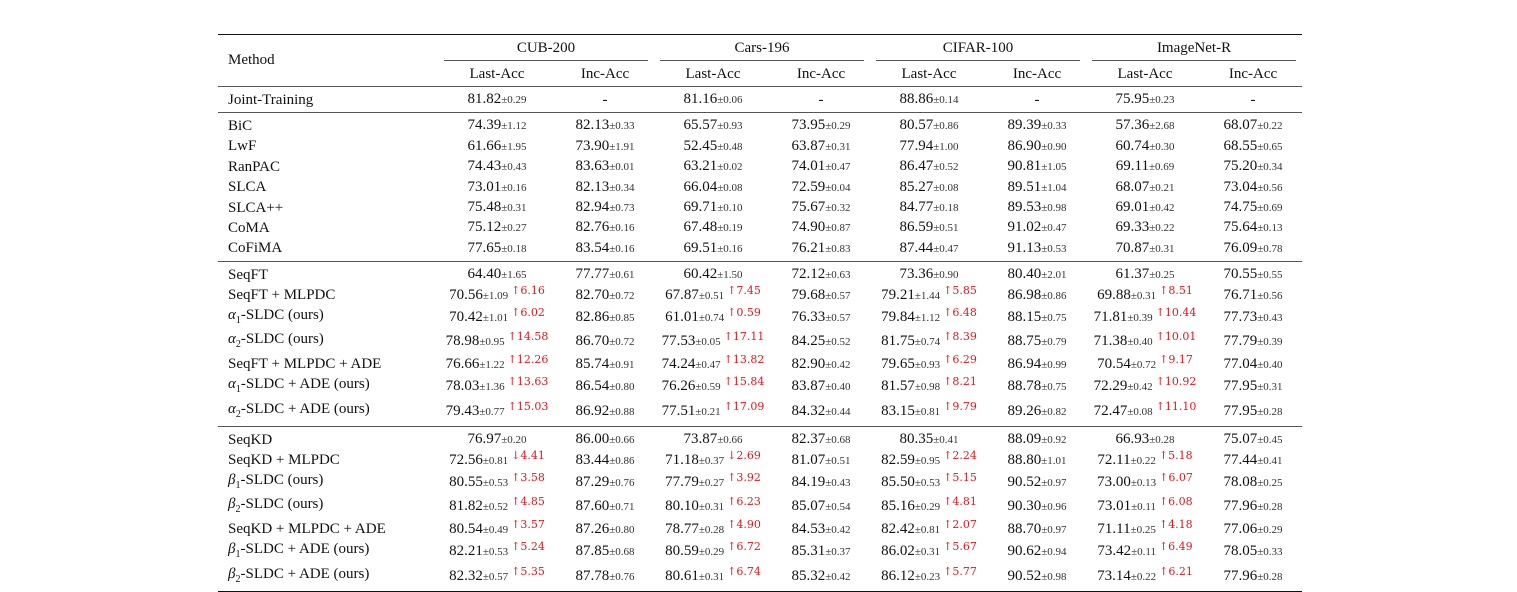 The width and height of the screenshot is (1517, 592). I want to click on cell-inc-acc: 83.54±0.16, so click(605, 250).